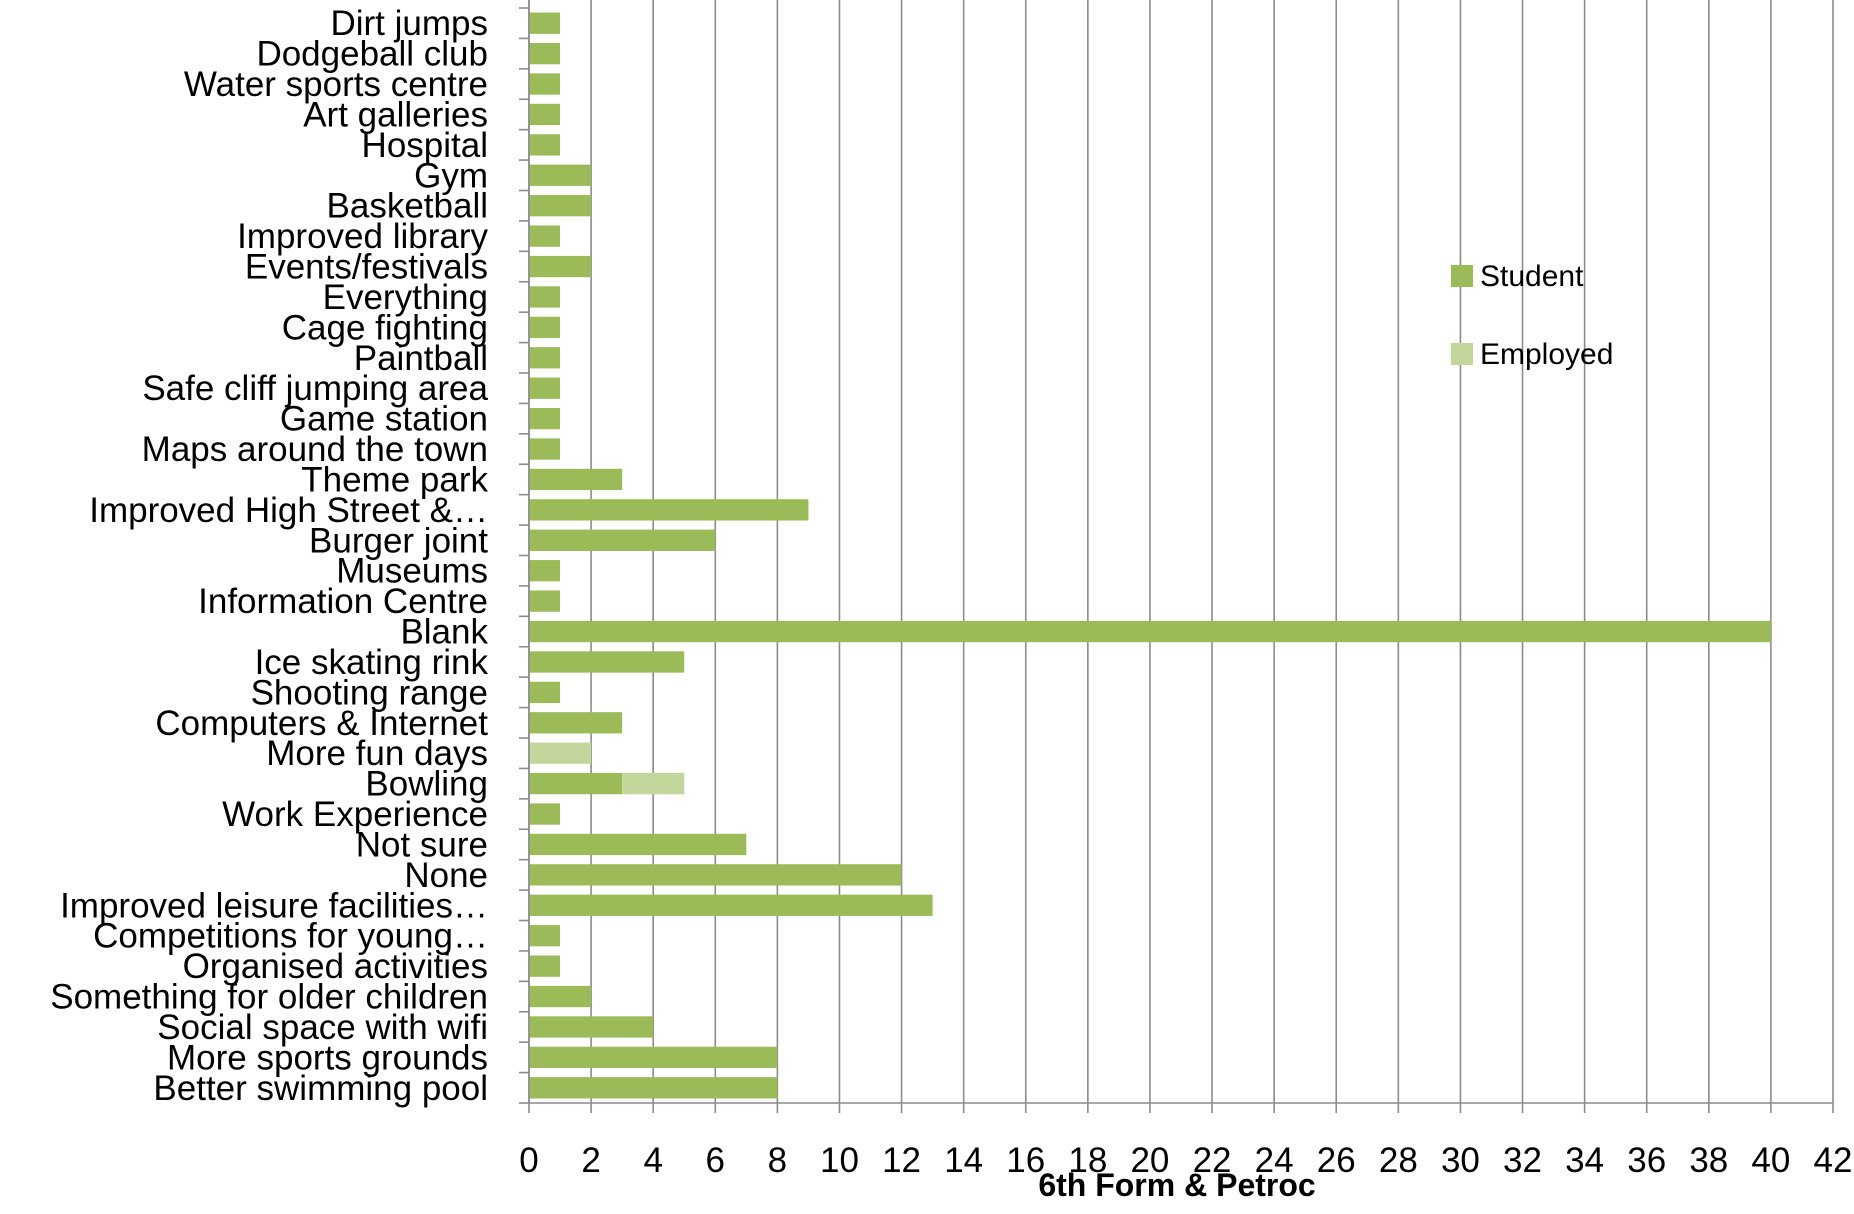 The image size is (1854, 1214). Describe the element at coordinates (412, 571) in the screenshot. I see `category-label: Museums` at that location.